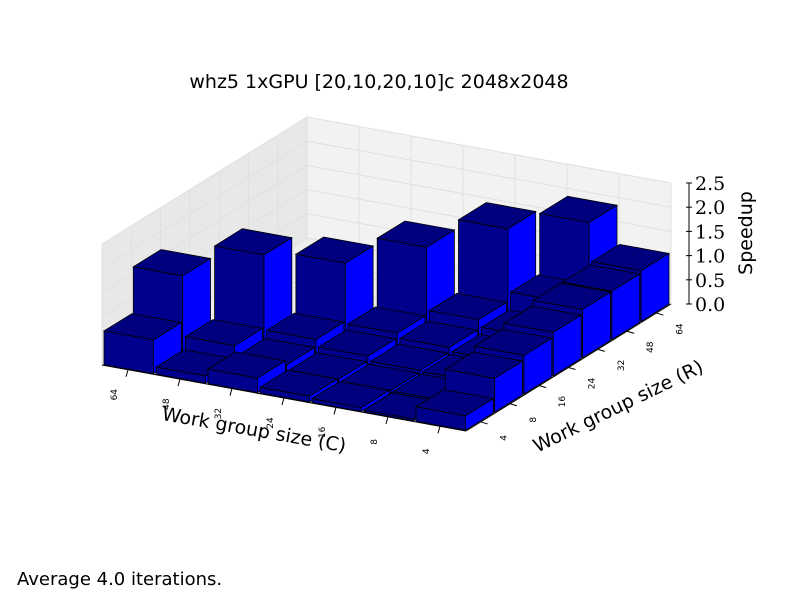  Describe the element at coordinates (593, 384) in the screenshot. I see `y-tick-label: 24` at that location.